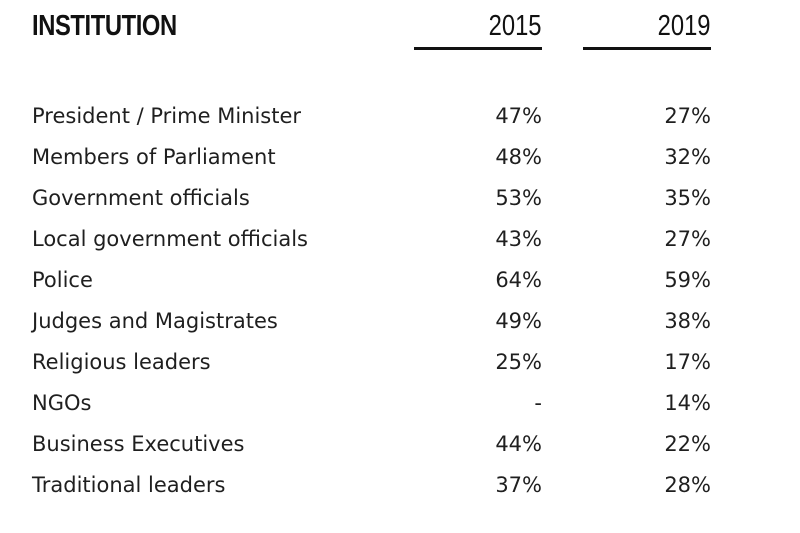 This screenshot has width=800, height=533. Describe the element at coordinates (515, 26) in the screenshot. I see `year-2015-label: 2015` at that location.